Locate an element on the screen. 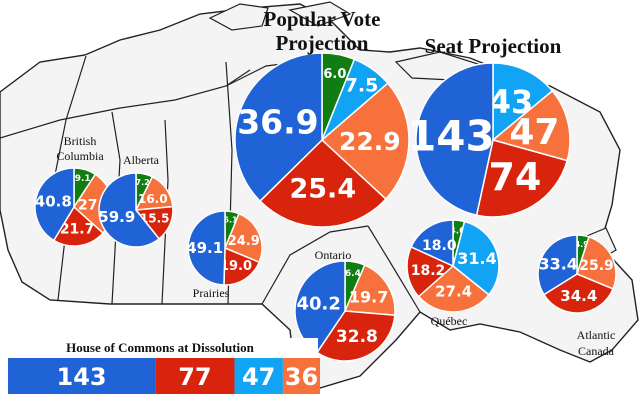 The height and width of the screenshot is (404, 640). pie-atlantic-label-green: 4.9 is located at coordinates (582, 244).